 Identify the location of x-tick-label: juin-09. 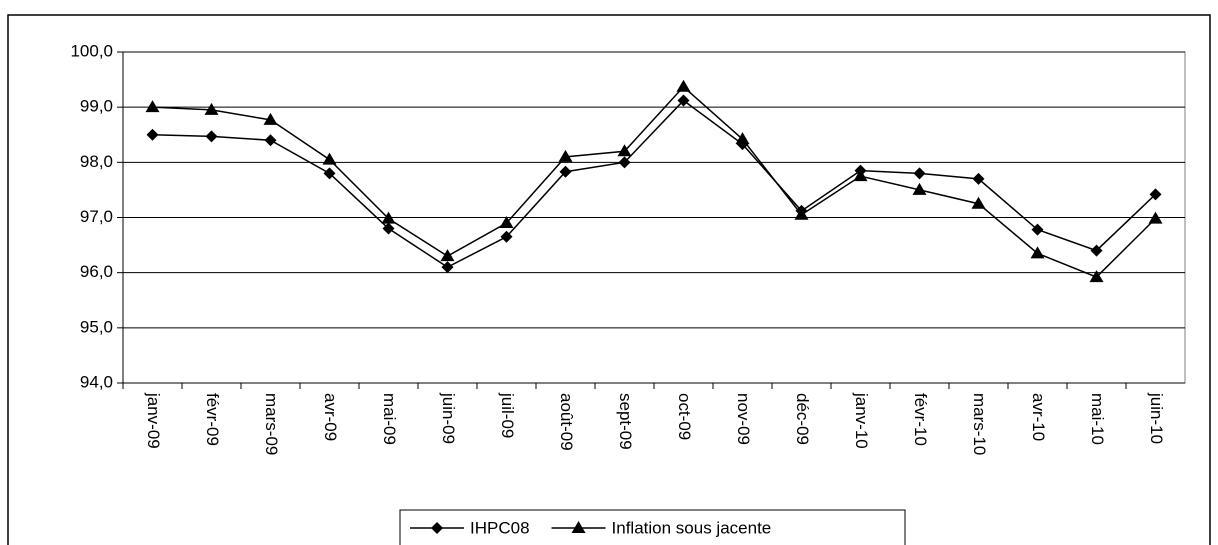
(448, 418).